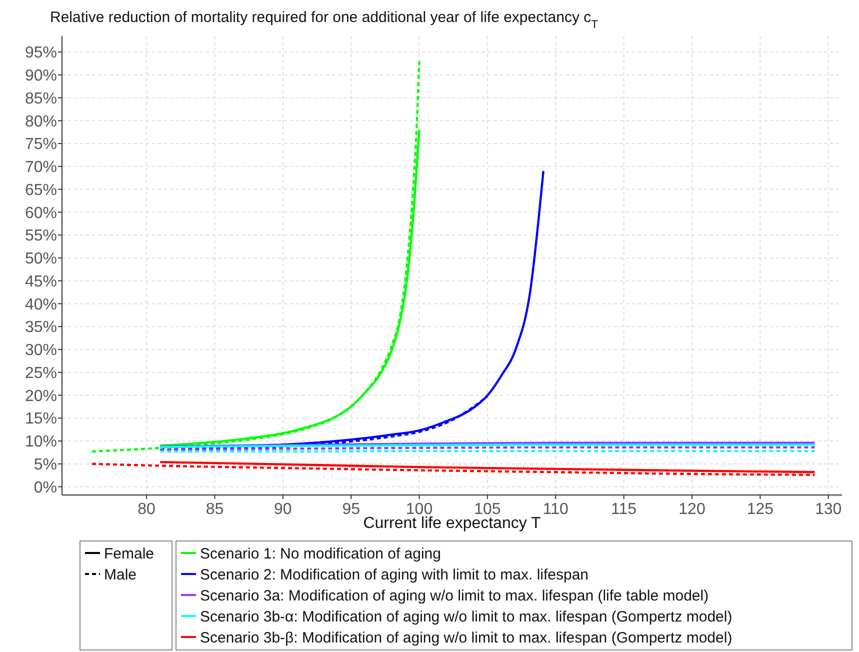  I want to click on legend-label: Scenario 1: No modification of aging, so click(320, 553).